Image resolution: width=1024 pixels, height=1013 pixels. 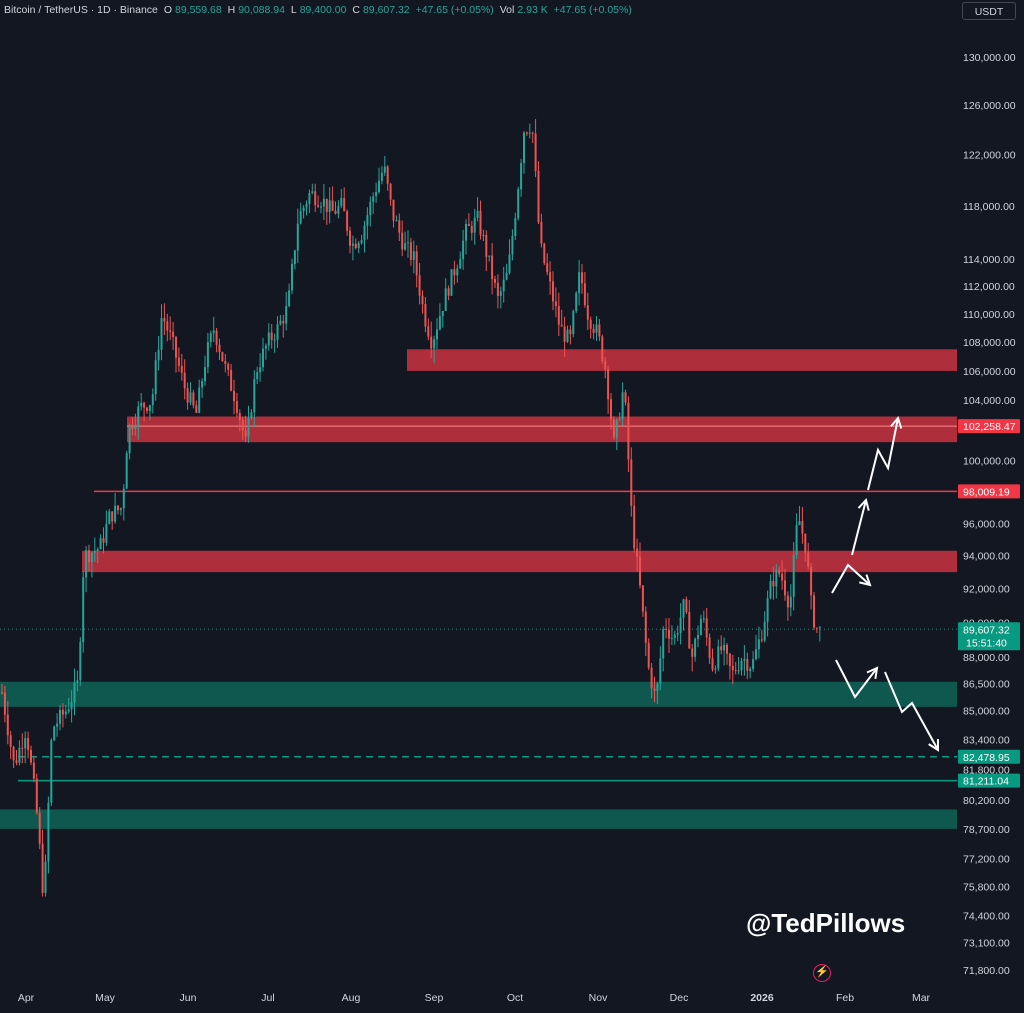 What do you see at coordinates (261, 10) in the screenshot?
I see `high-value: 90,088.94` at bounding box center [261, 10].